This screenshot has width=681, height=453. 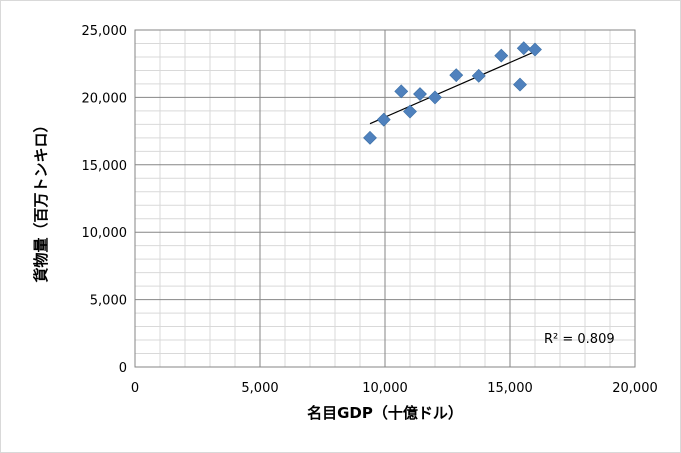 I want to click on linear-trendline, so click(x=452, y=88).